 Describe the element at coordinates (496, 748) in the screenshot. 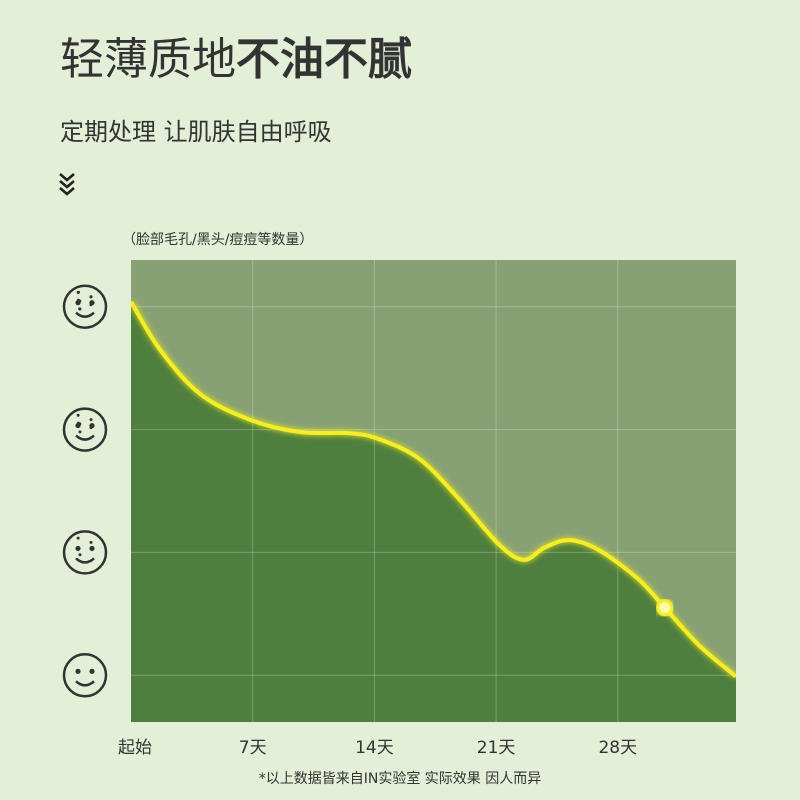

I see `x-tick-label: 21天` at that location.